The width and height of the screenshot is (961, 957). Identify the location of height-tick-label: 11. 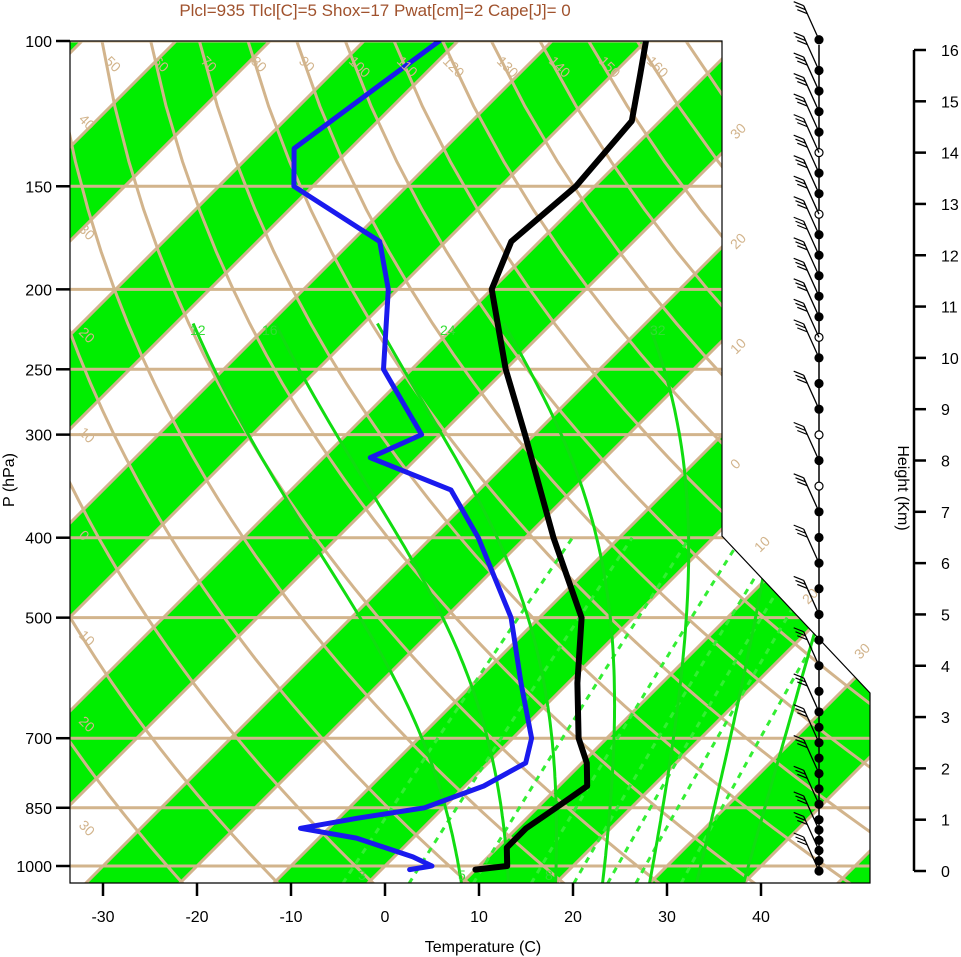
(949, 308).